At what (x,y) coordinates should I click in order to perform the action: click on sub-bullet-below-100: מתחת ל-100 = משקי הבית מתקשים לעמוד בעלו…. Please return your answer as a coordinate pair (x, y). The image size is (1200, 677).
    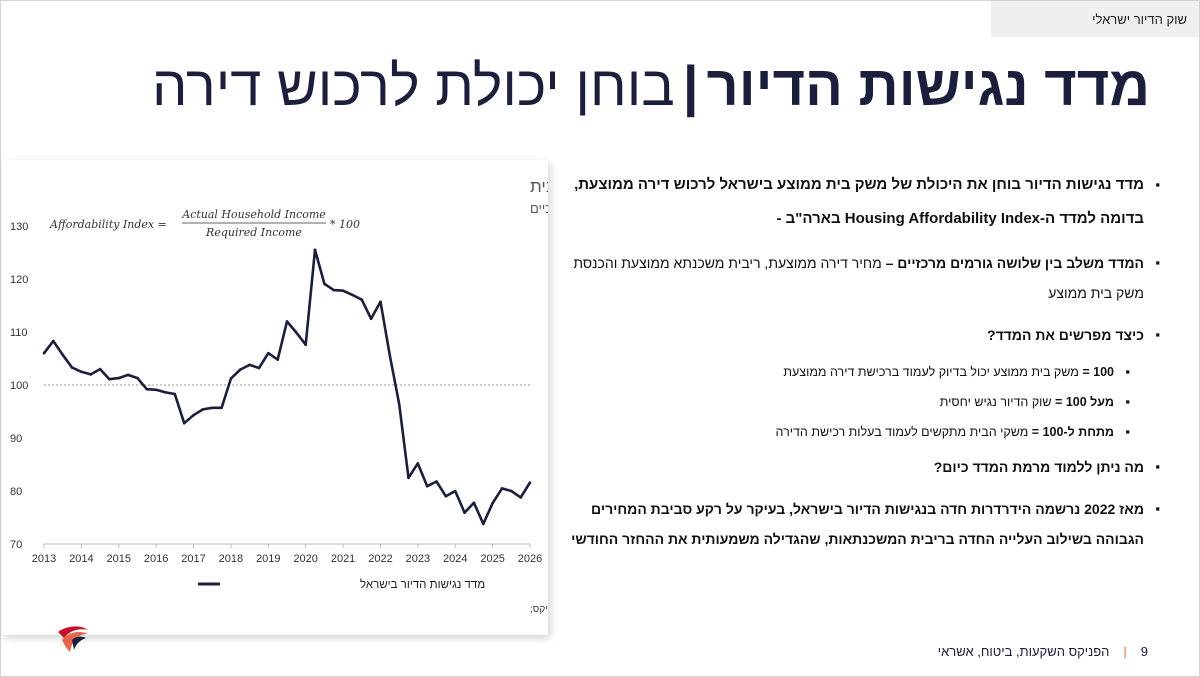
    Looking at the image, I should click on (845, 432).